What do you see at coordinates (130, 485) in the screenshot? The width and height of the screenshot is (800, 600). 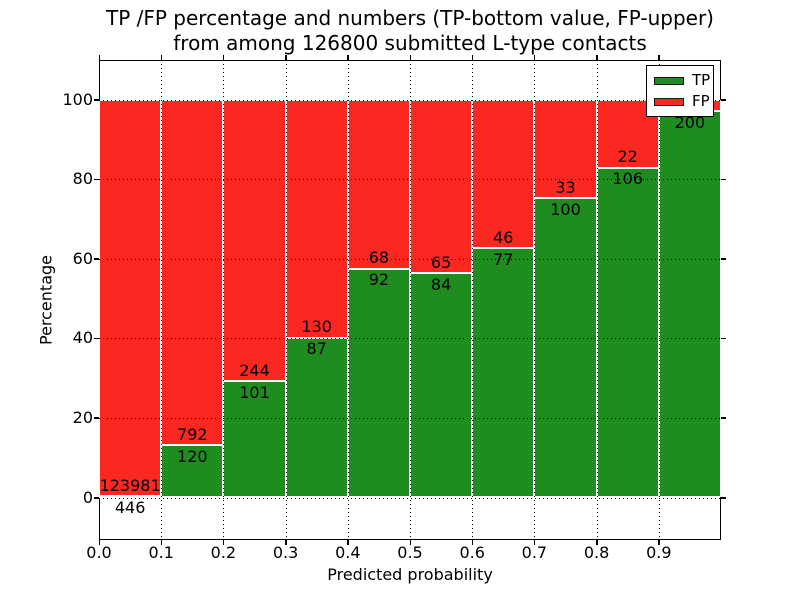 I see `fp-count-label: 123981` at bounding box center [130, 485].